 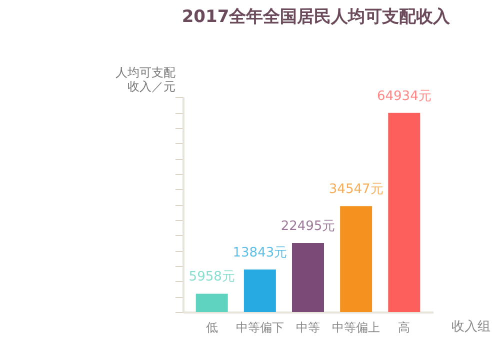 What do you see at coordinates (317, 17) in the screenshot?
I see `chart-title: 2017全年全国居民人均可支配收入` at bounding box center [317, 17].